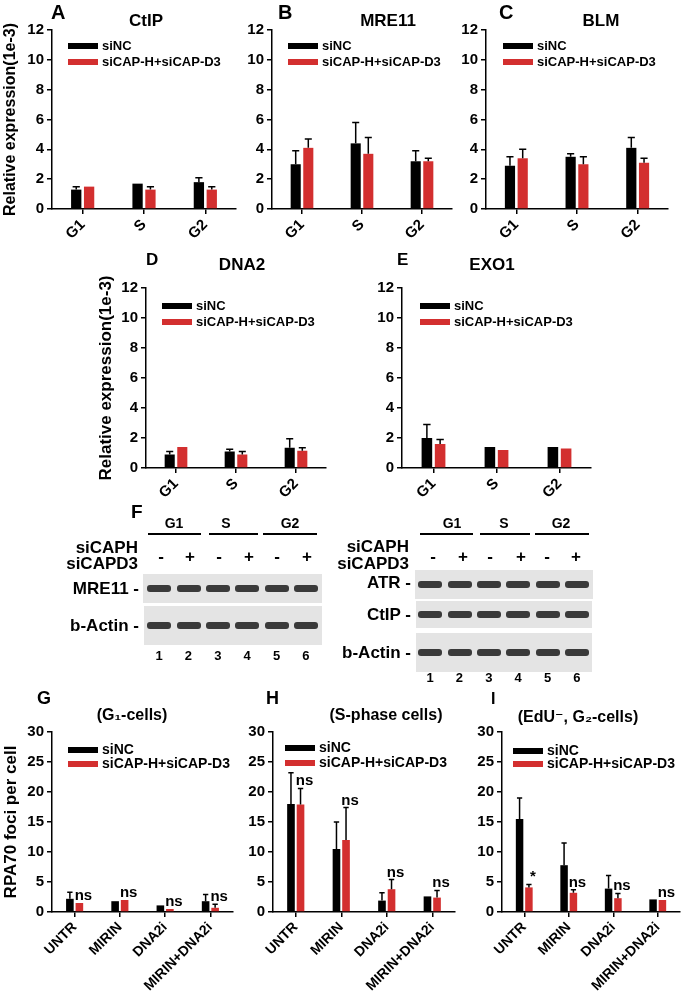 The width and height of the screenshot is (682, 1003). What do you see at coordinates (174, 523) in the screenshot?
I see `text: G1` at bounding box center [174, 523].